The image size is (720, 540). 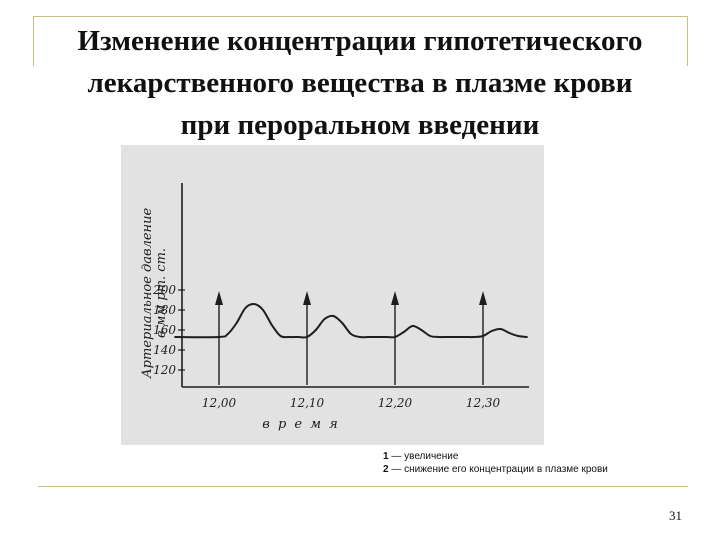 I want to click on x-tick-label-1: 12,10, so click(x=307, y=403).